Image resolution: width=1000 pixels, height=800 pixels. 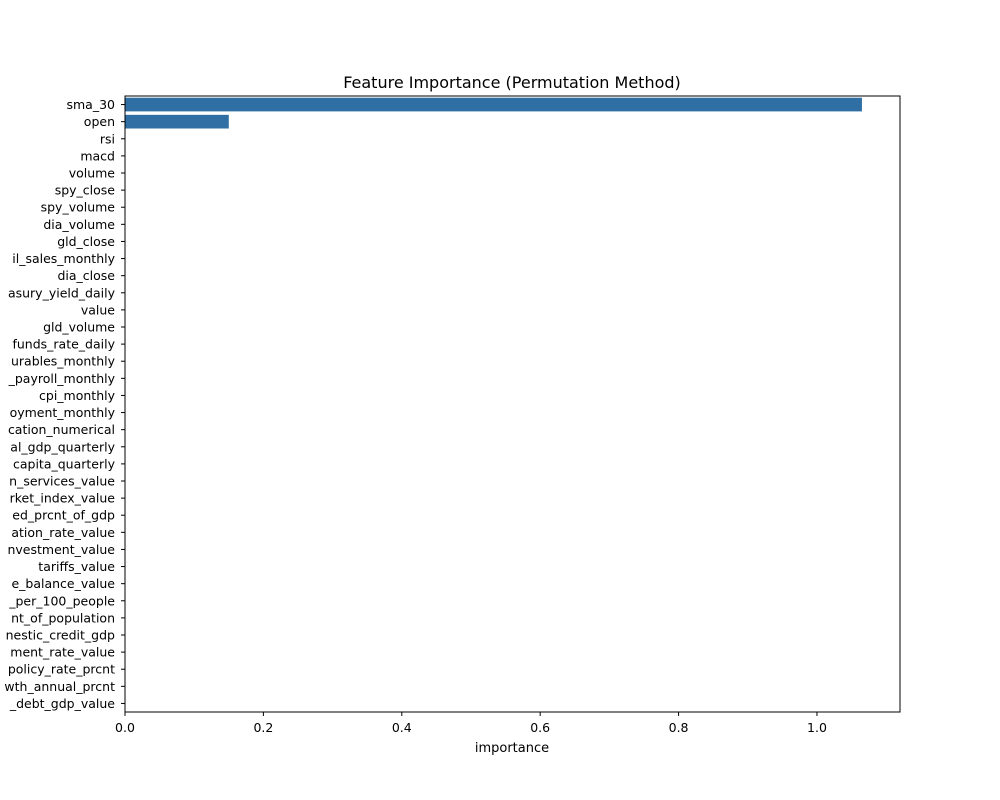 I want to click on x-tick-label: 0.0, so click(x=125, y=727).